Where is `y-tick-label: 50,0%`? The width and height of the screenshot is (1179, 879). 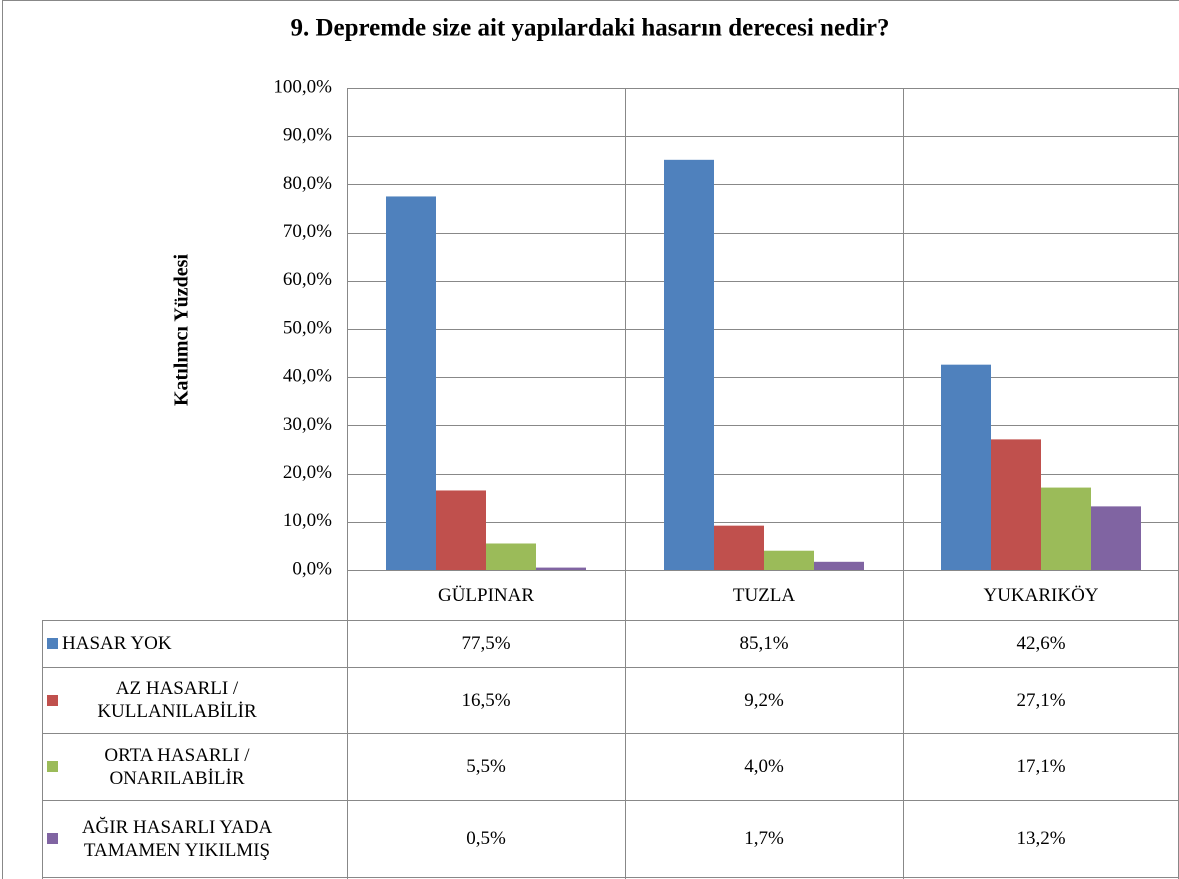
y-tick-label: 50,0% is located at coordinates (307, 327).